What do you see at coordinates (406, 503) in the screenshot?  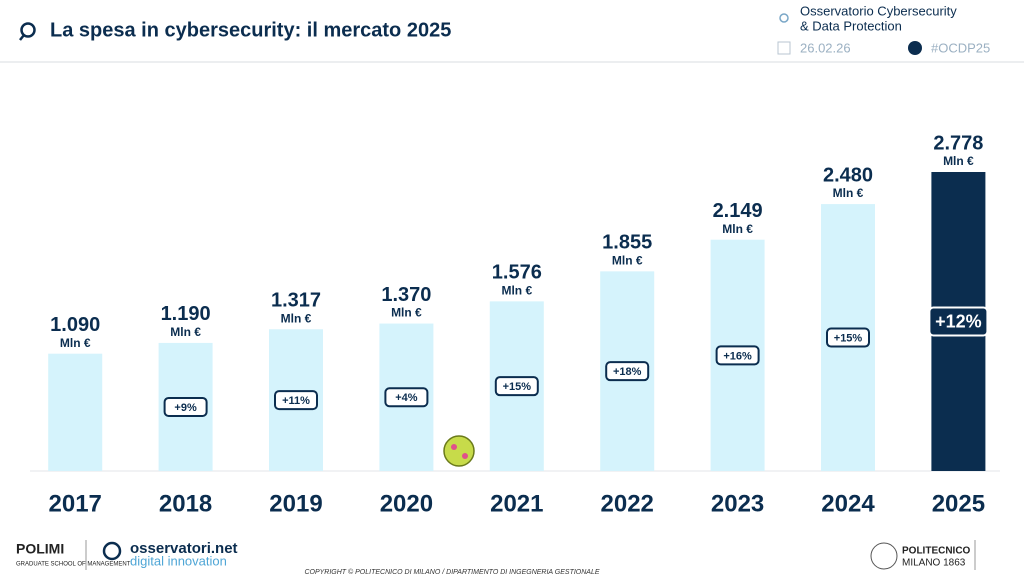 I see `x-tick-label: 2020` at bounding box center [406, 503].